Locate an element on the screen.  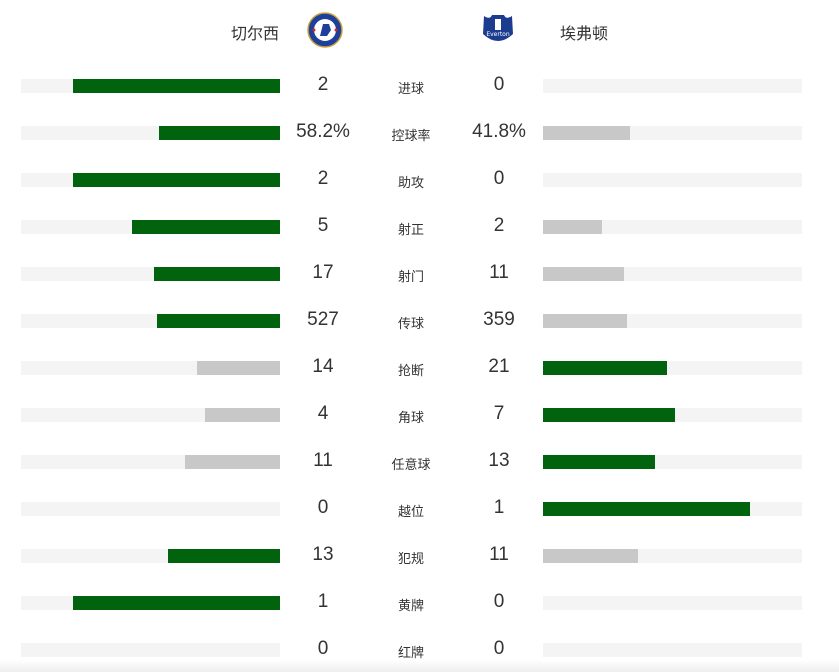
away-team-name: 埃弗顿 is located at coordinates (584, 34).